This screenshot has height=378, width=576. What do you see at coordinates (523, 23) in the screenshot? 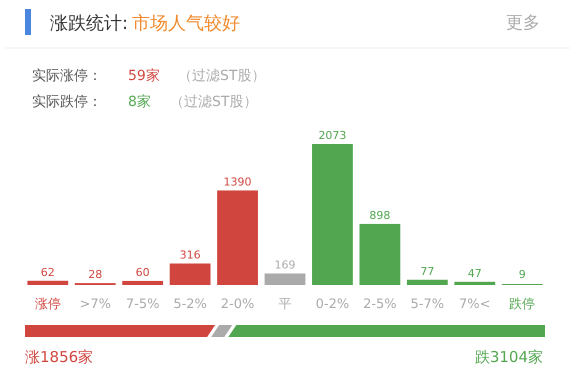
I see `text: 更多` at bounding box center [523, 23].